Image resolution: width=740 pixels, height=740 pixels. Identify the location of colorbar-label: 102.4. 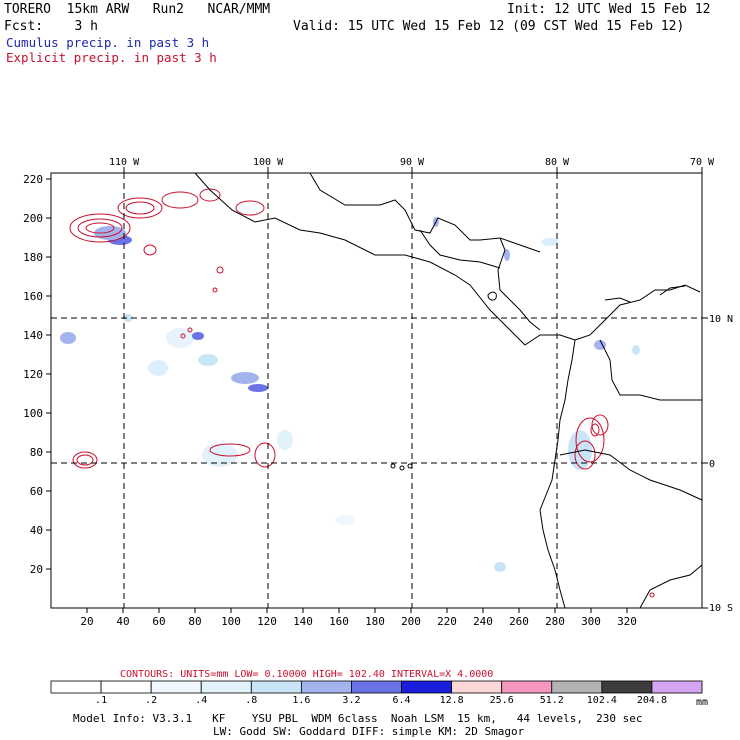
(602, 700).